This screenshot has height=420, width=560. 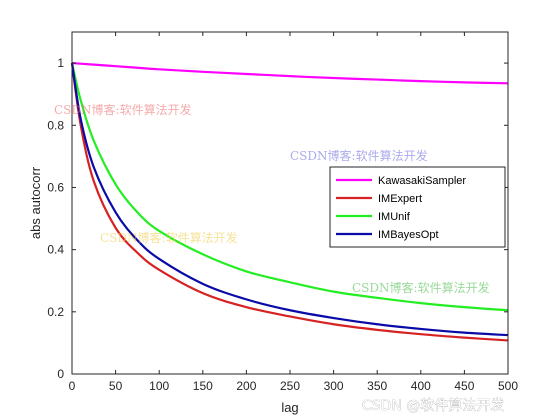 What do you see at coordinates (290, 73) in the screenshot?
I see `series-line-kawasakisampler` at bounding box center [290, 73].